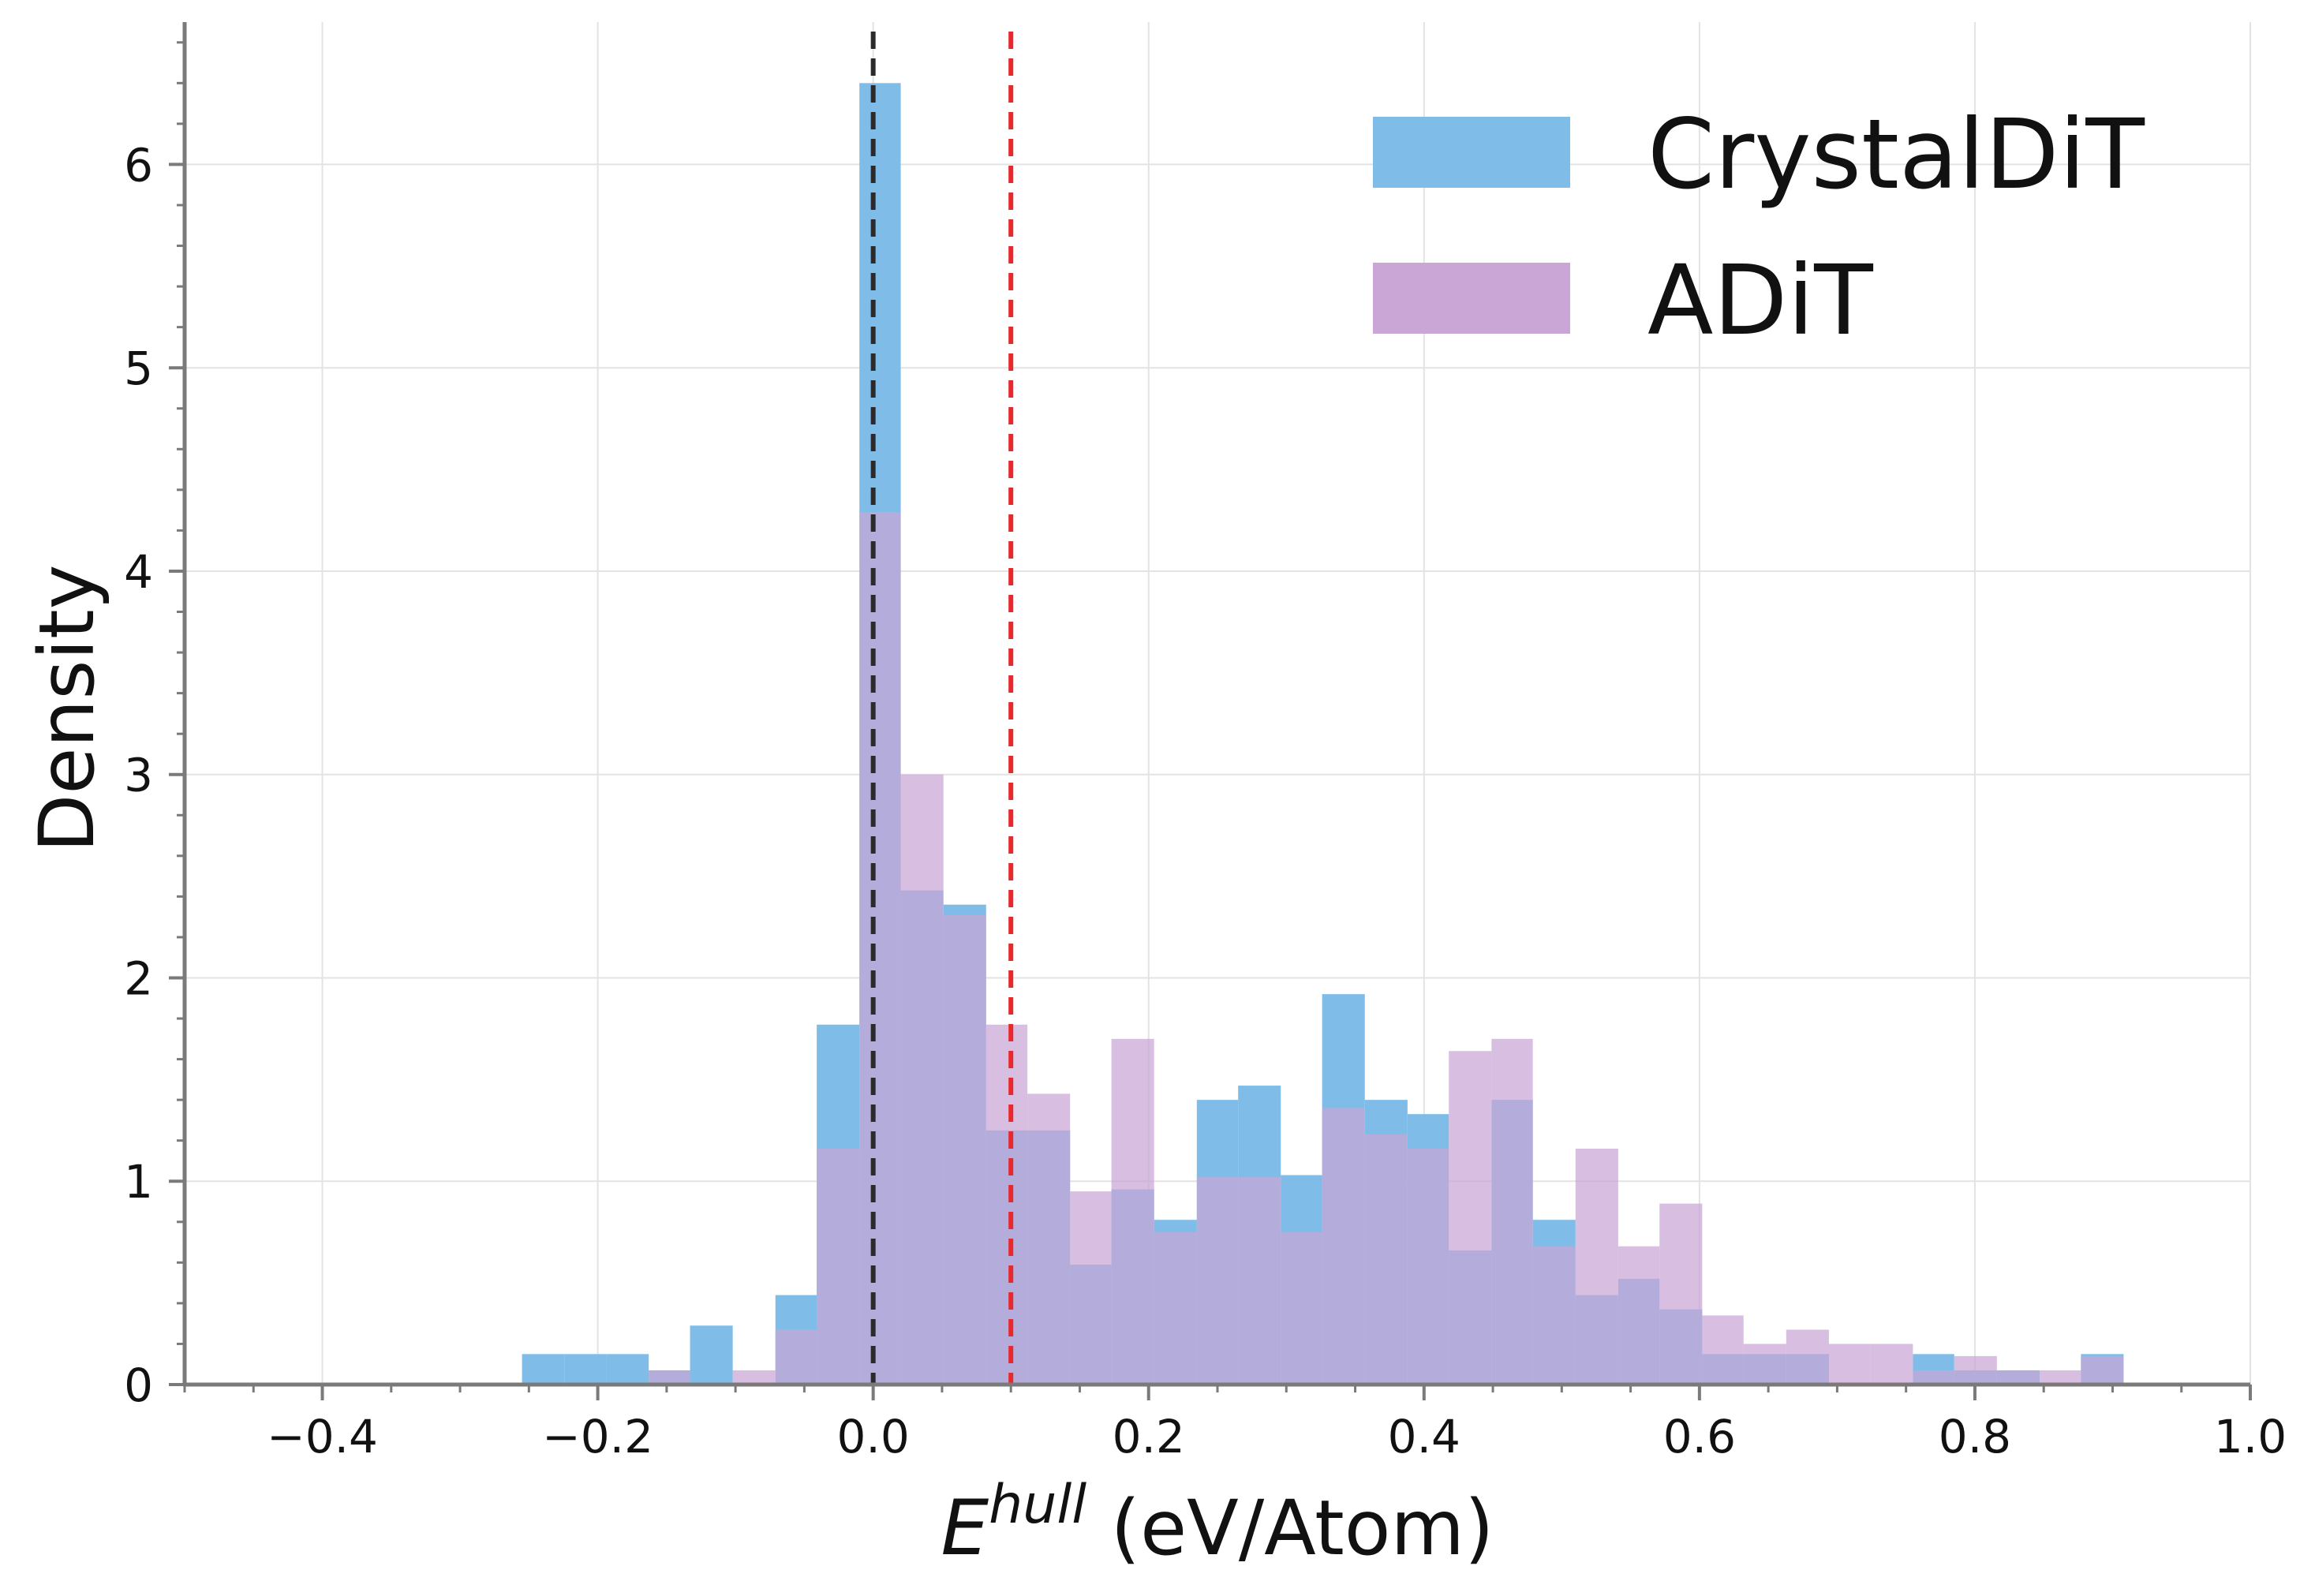 The image size is (2315, 1596). What do you see at coordinates (1471, 298) in the screenshot?
I see `legend-swatch-adit` at bounding box center [1471, 298].